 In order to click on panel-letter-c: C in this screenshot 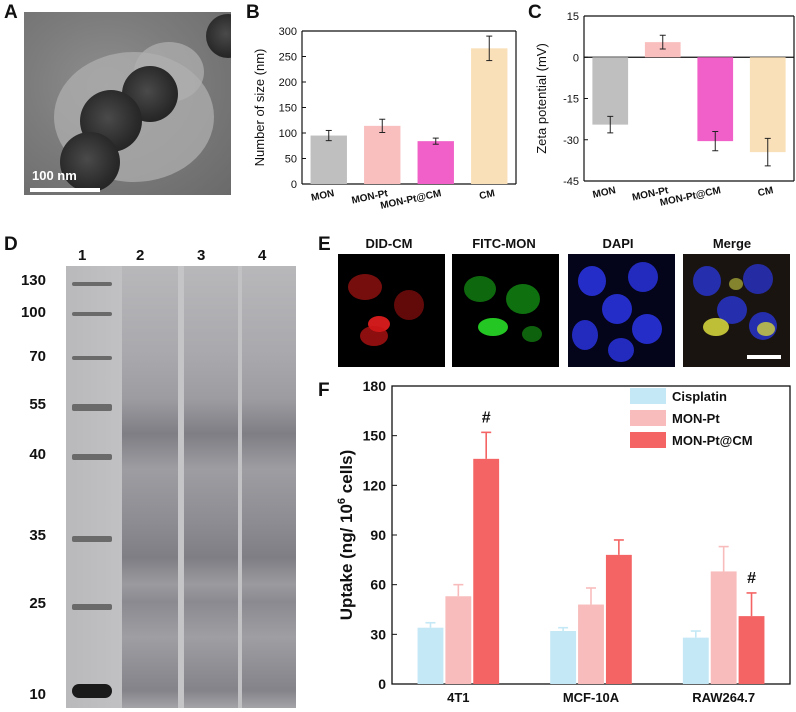, I will do `click(535, 12)`.